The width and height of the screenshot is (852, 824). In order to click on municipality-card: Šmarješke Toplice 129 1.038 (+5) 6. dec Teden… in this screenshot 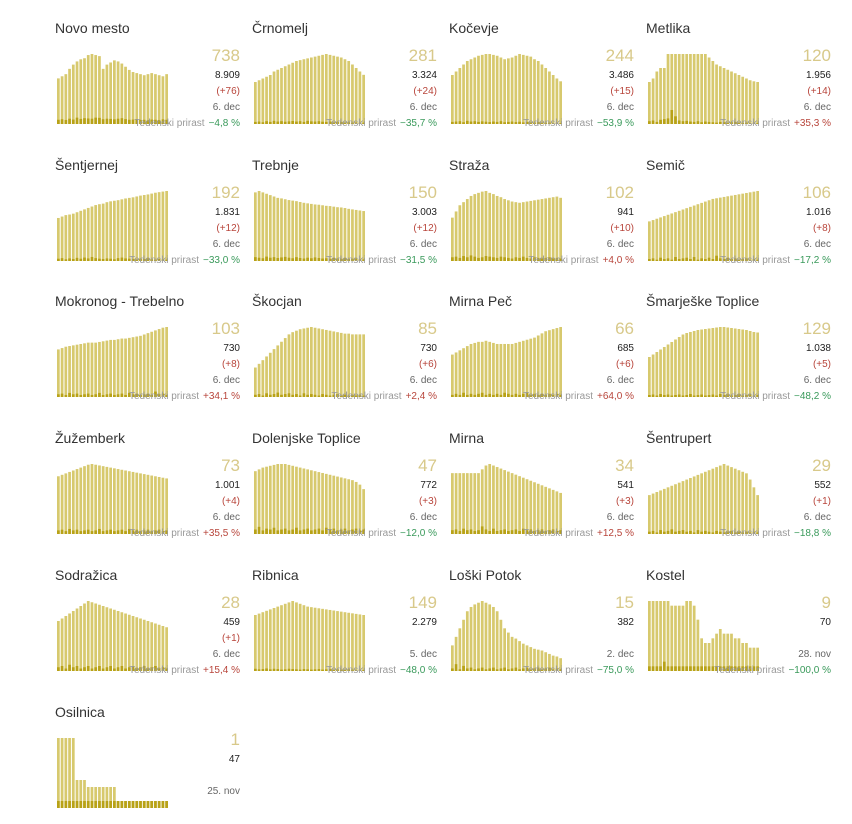, I will do `click(738, 353)`.